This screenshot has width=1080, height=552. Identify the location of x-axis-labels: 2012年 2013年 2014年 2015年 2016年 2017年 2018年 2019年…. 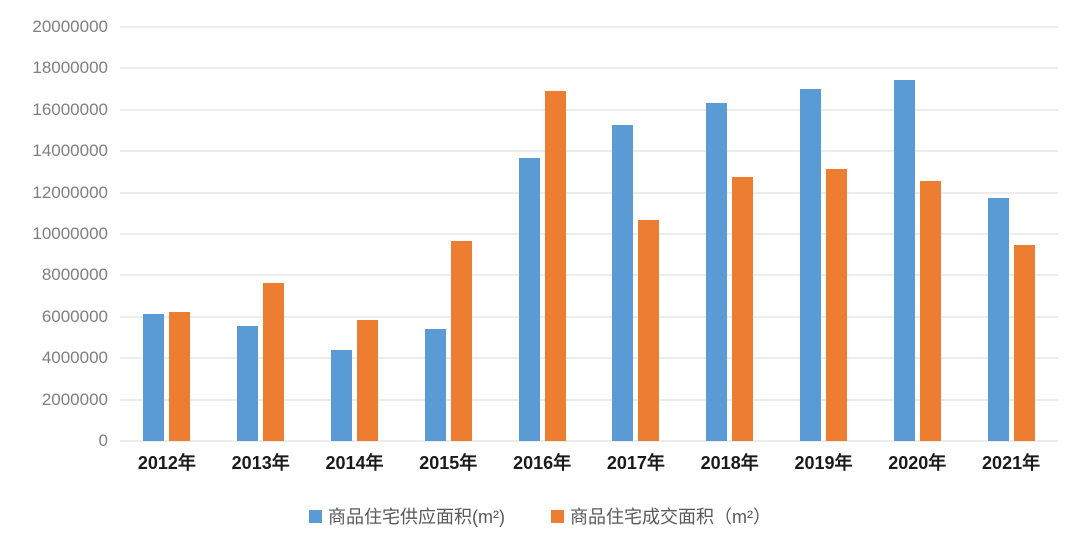
(589, 462).